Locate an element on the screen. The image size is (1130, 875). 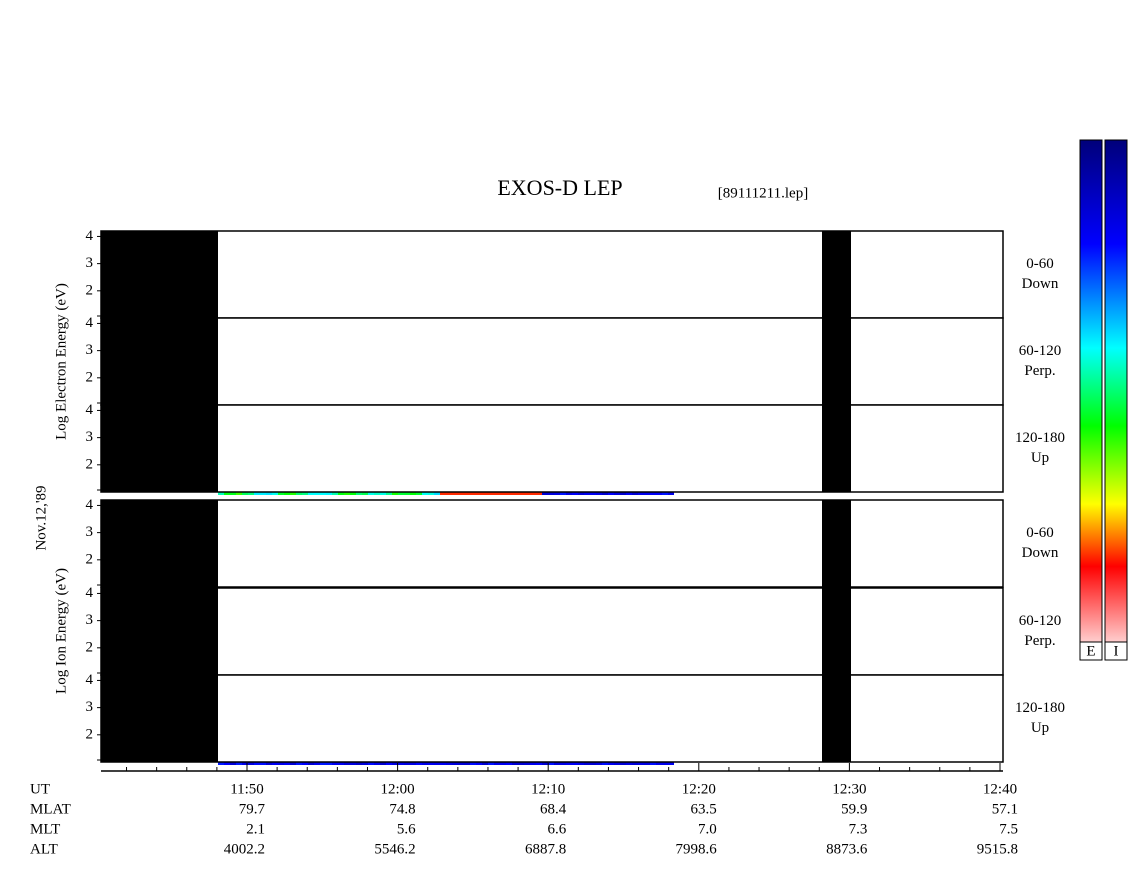
colorbar-label: I is located at coordinates (1116, 651).